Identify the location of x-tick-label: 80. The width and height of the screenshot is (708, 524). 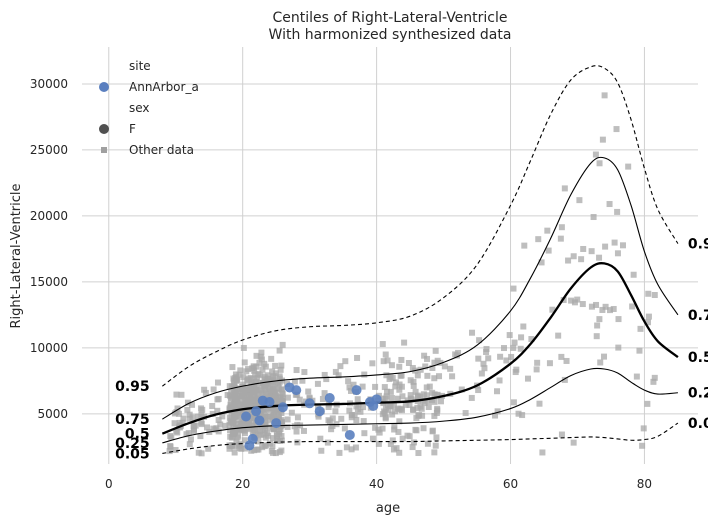
(644, 484).